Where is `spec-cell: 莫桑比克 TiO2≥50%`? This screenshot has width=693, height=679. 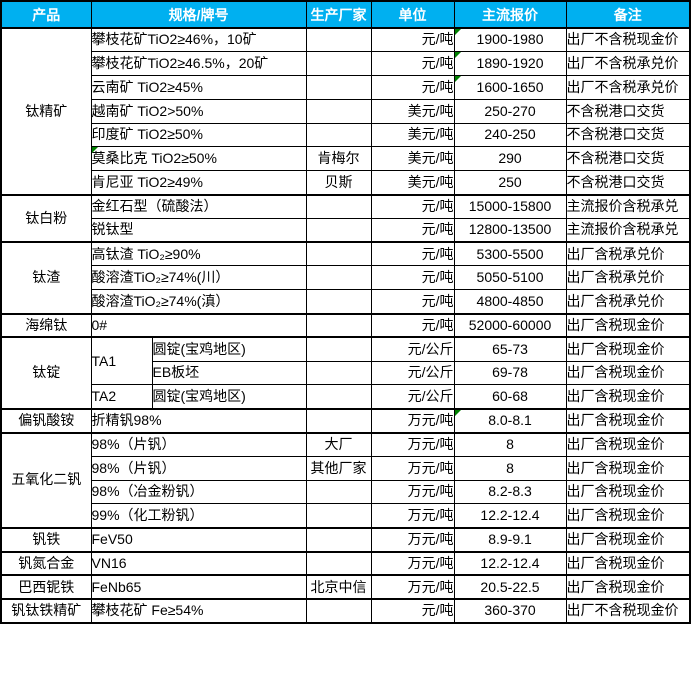
spec-cell: 莫桑比克 TiO2≥50% is located at coordinates (198, 159).